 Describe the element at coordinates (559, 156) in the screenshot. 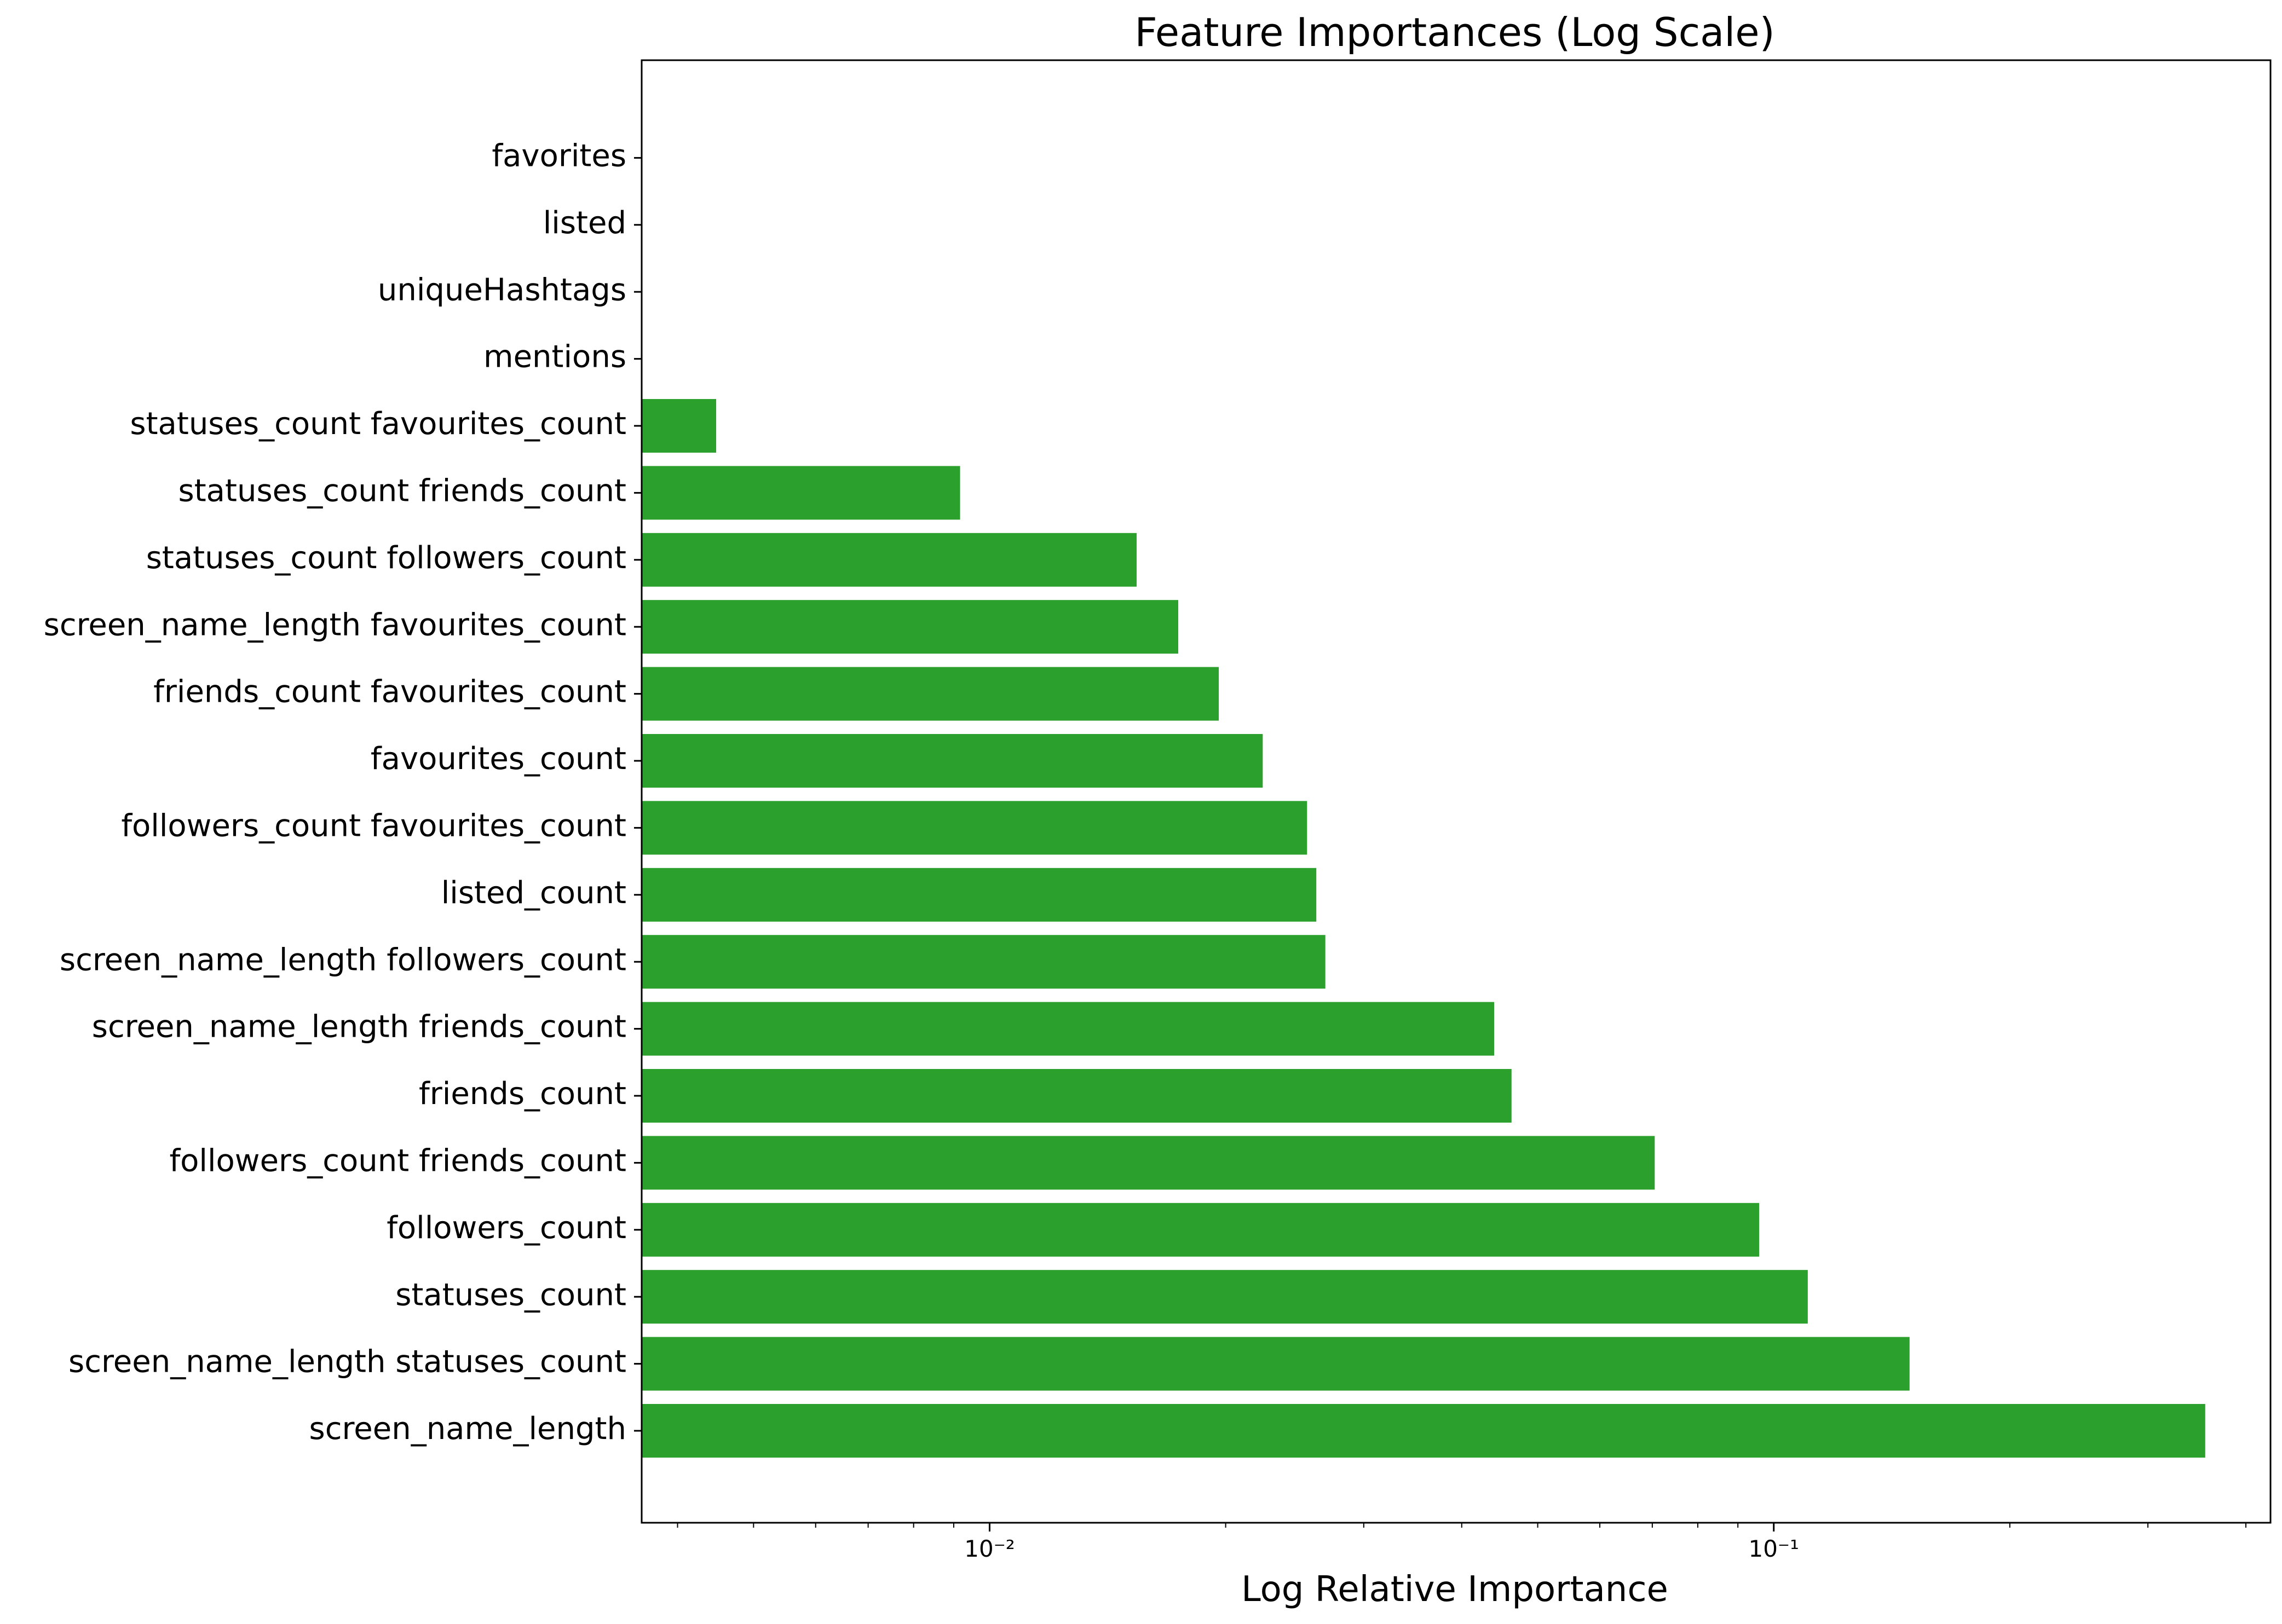

I see `y-tick-label-19: favorites` at that location.